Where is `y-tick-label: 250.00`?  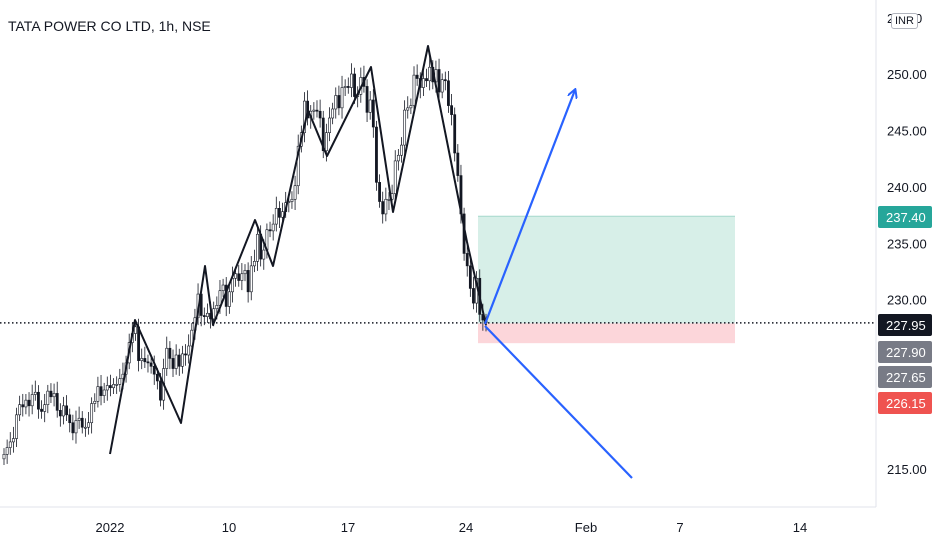 y-tick-label: 250.00 is located at coordinates (907, 74).